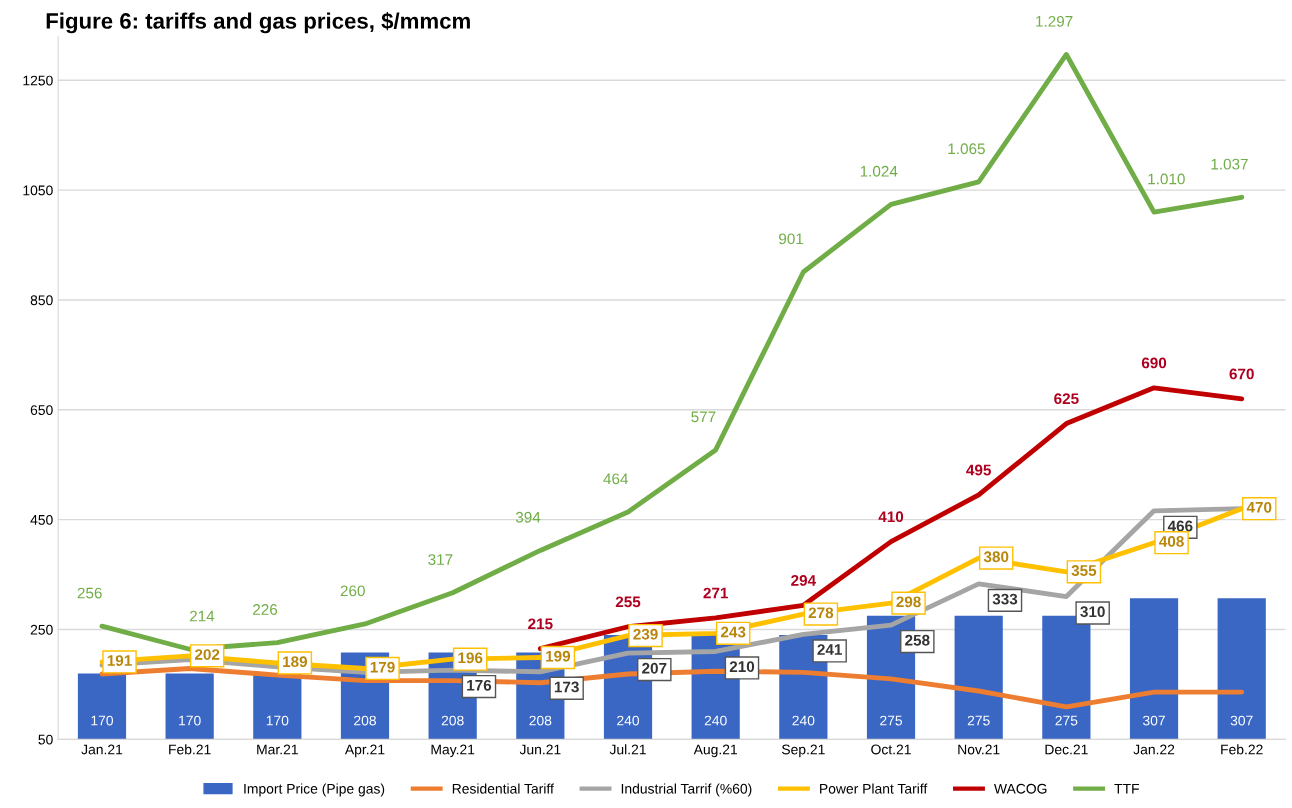  What do you see at coordinates (558, 656) in the screenshot?
I see `data-label: 199` at bounding box center [558, 656].